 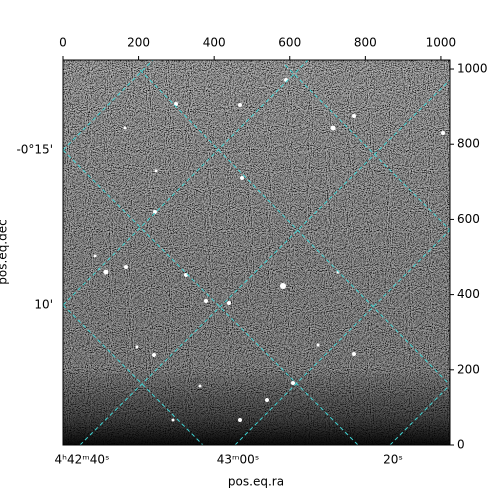 What do you see at coordinates (82, 460) in the screenshot?
I see `ra-tick-label: 4ʰ42ᵐ40ˢ` at bounding box center [82, 460].